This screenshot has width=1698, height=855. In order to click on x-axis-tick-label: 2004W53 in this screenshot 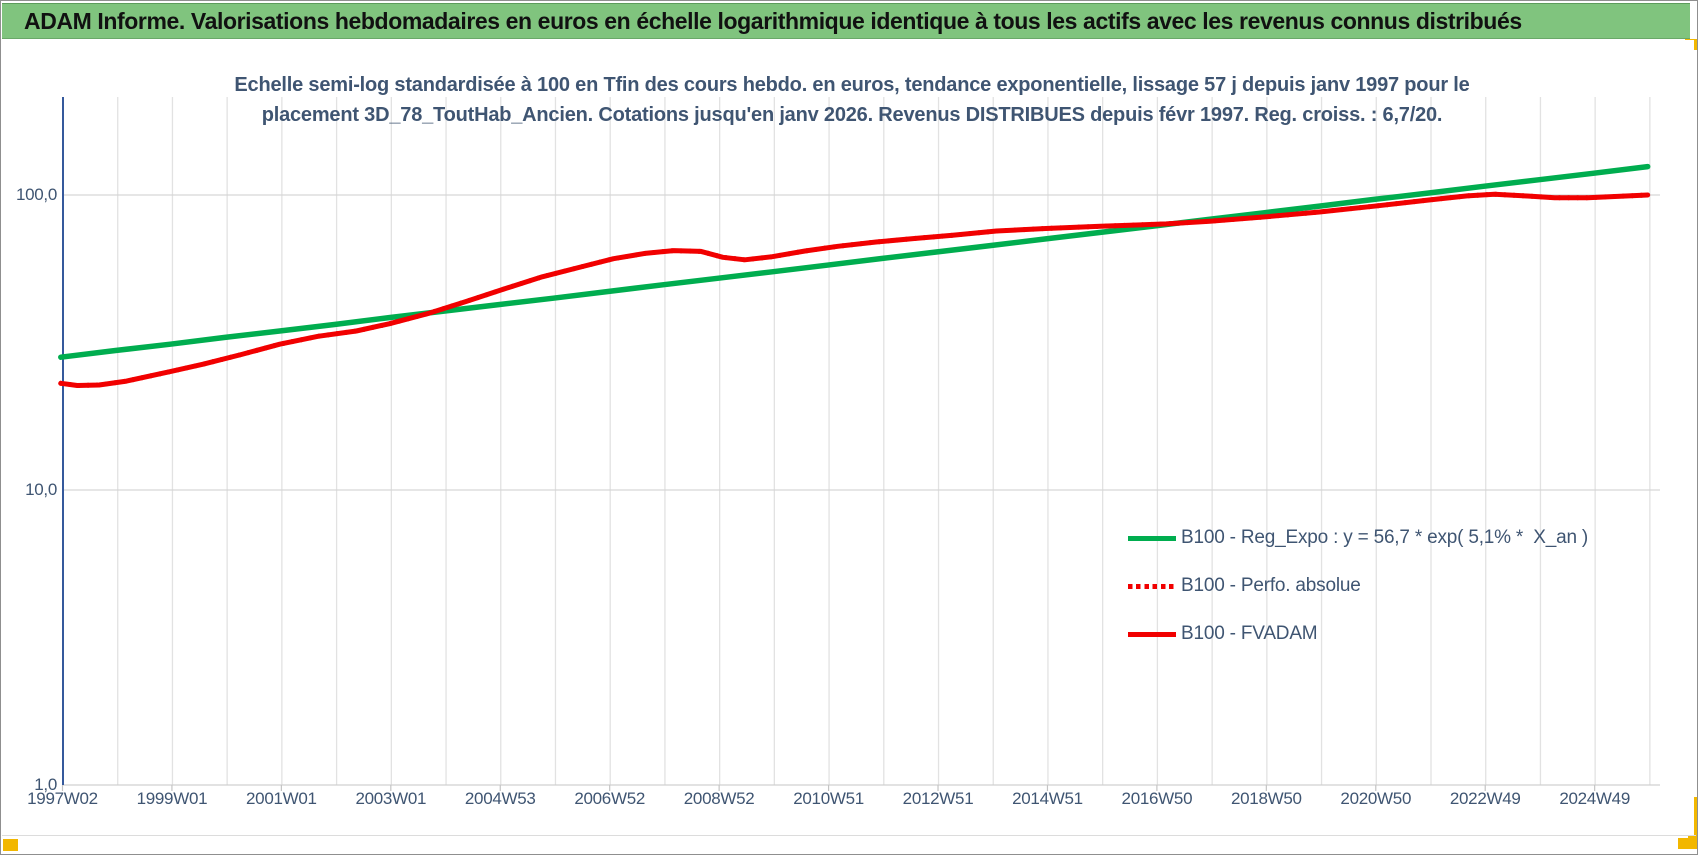, I will do `click(500, 798)`.